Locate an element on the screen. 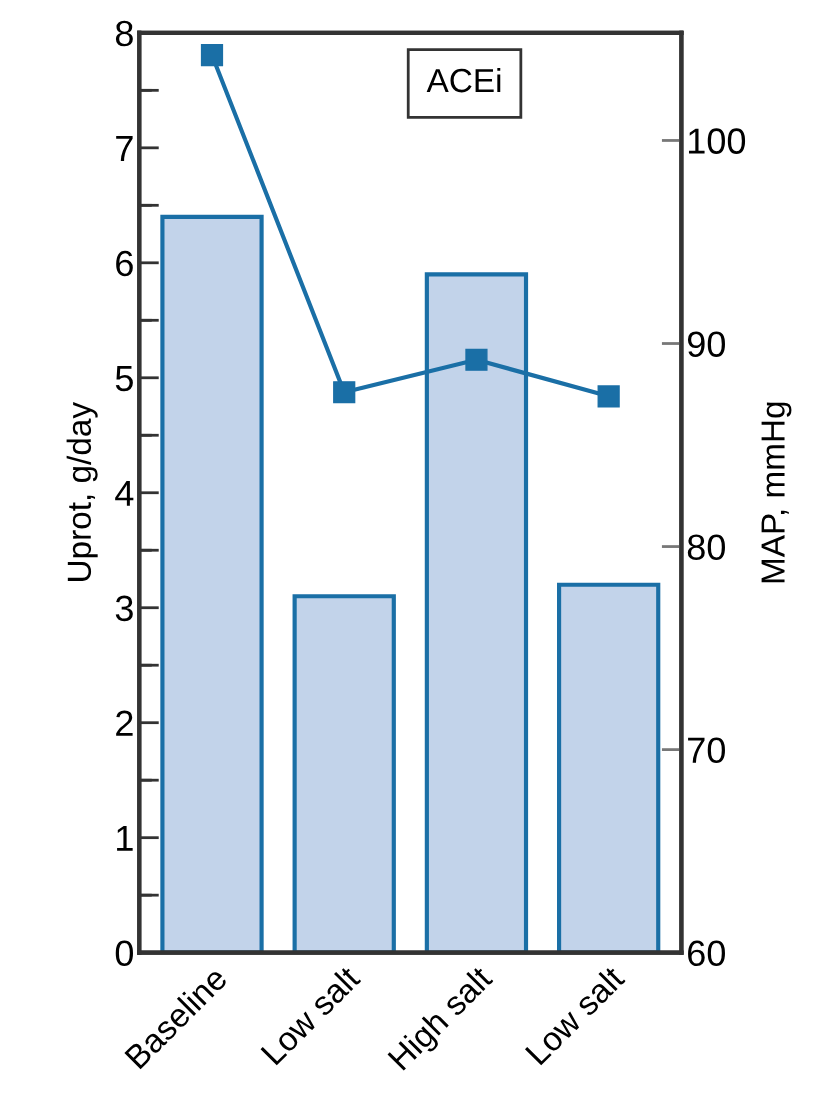  y-tick-label: 1 is located at coordinates (125, 838).